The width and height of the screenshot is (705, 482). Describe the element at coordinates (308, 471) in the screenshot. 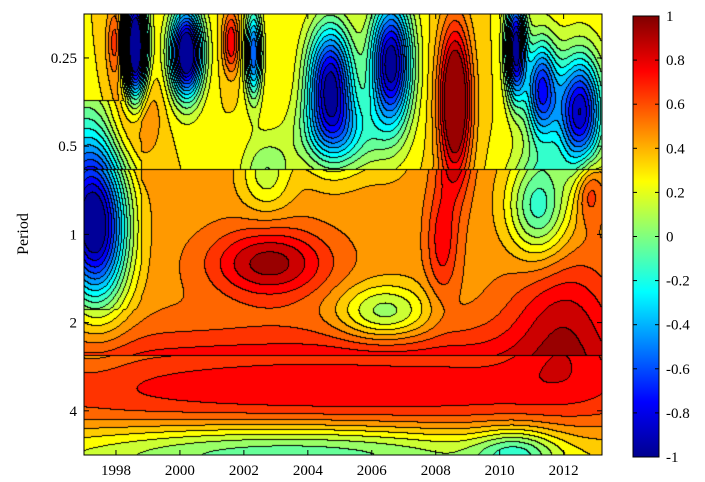

I see `x-tick-label: 2004` at that location.